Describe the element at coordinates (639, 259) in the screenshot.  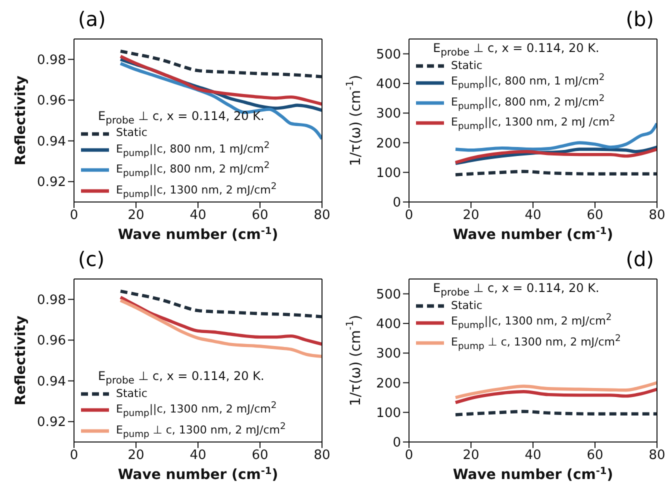
I see `chart-title: (d)` at that location.